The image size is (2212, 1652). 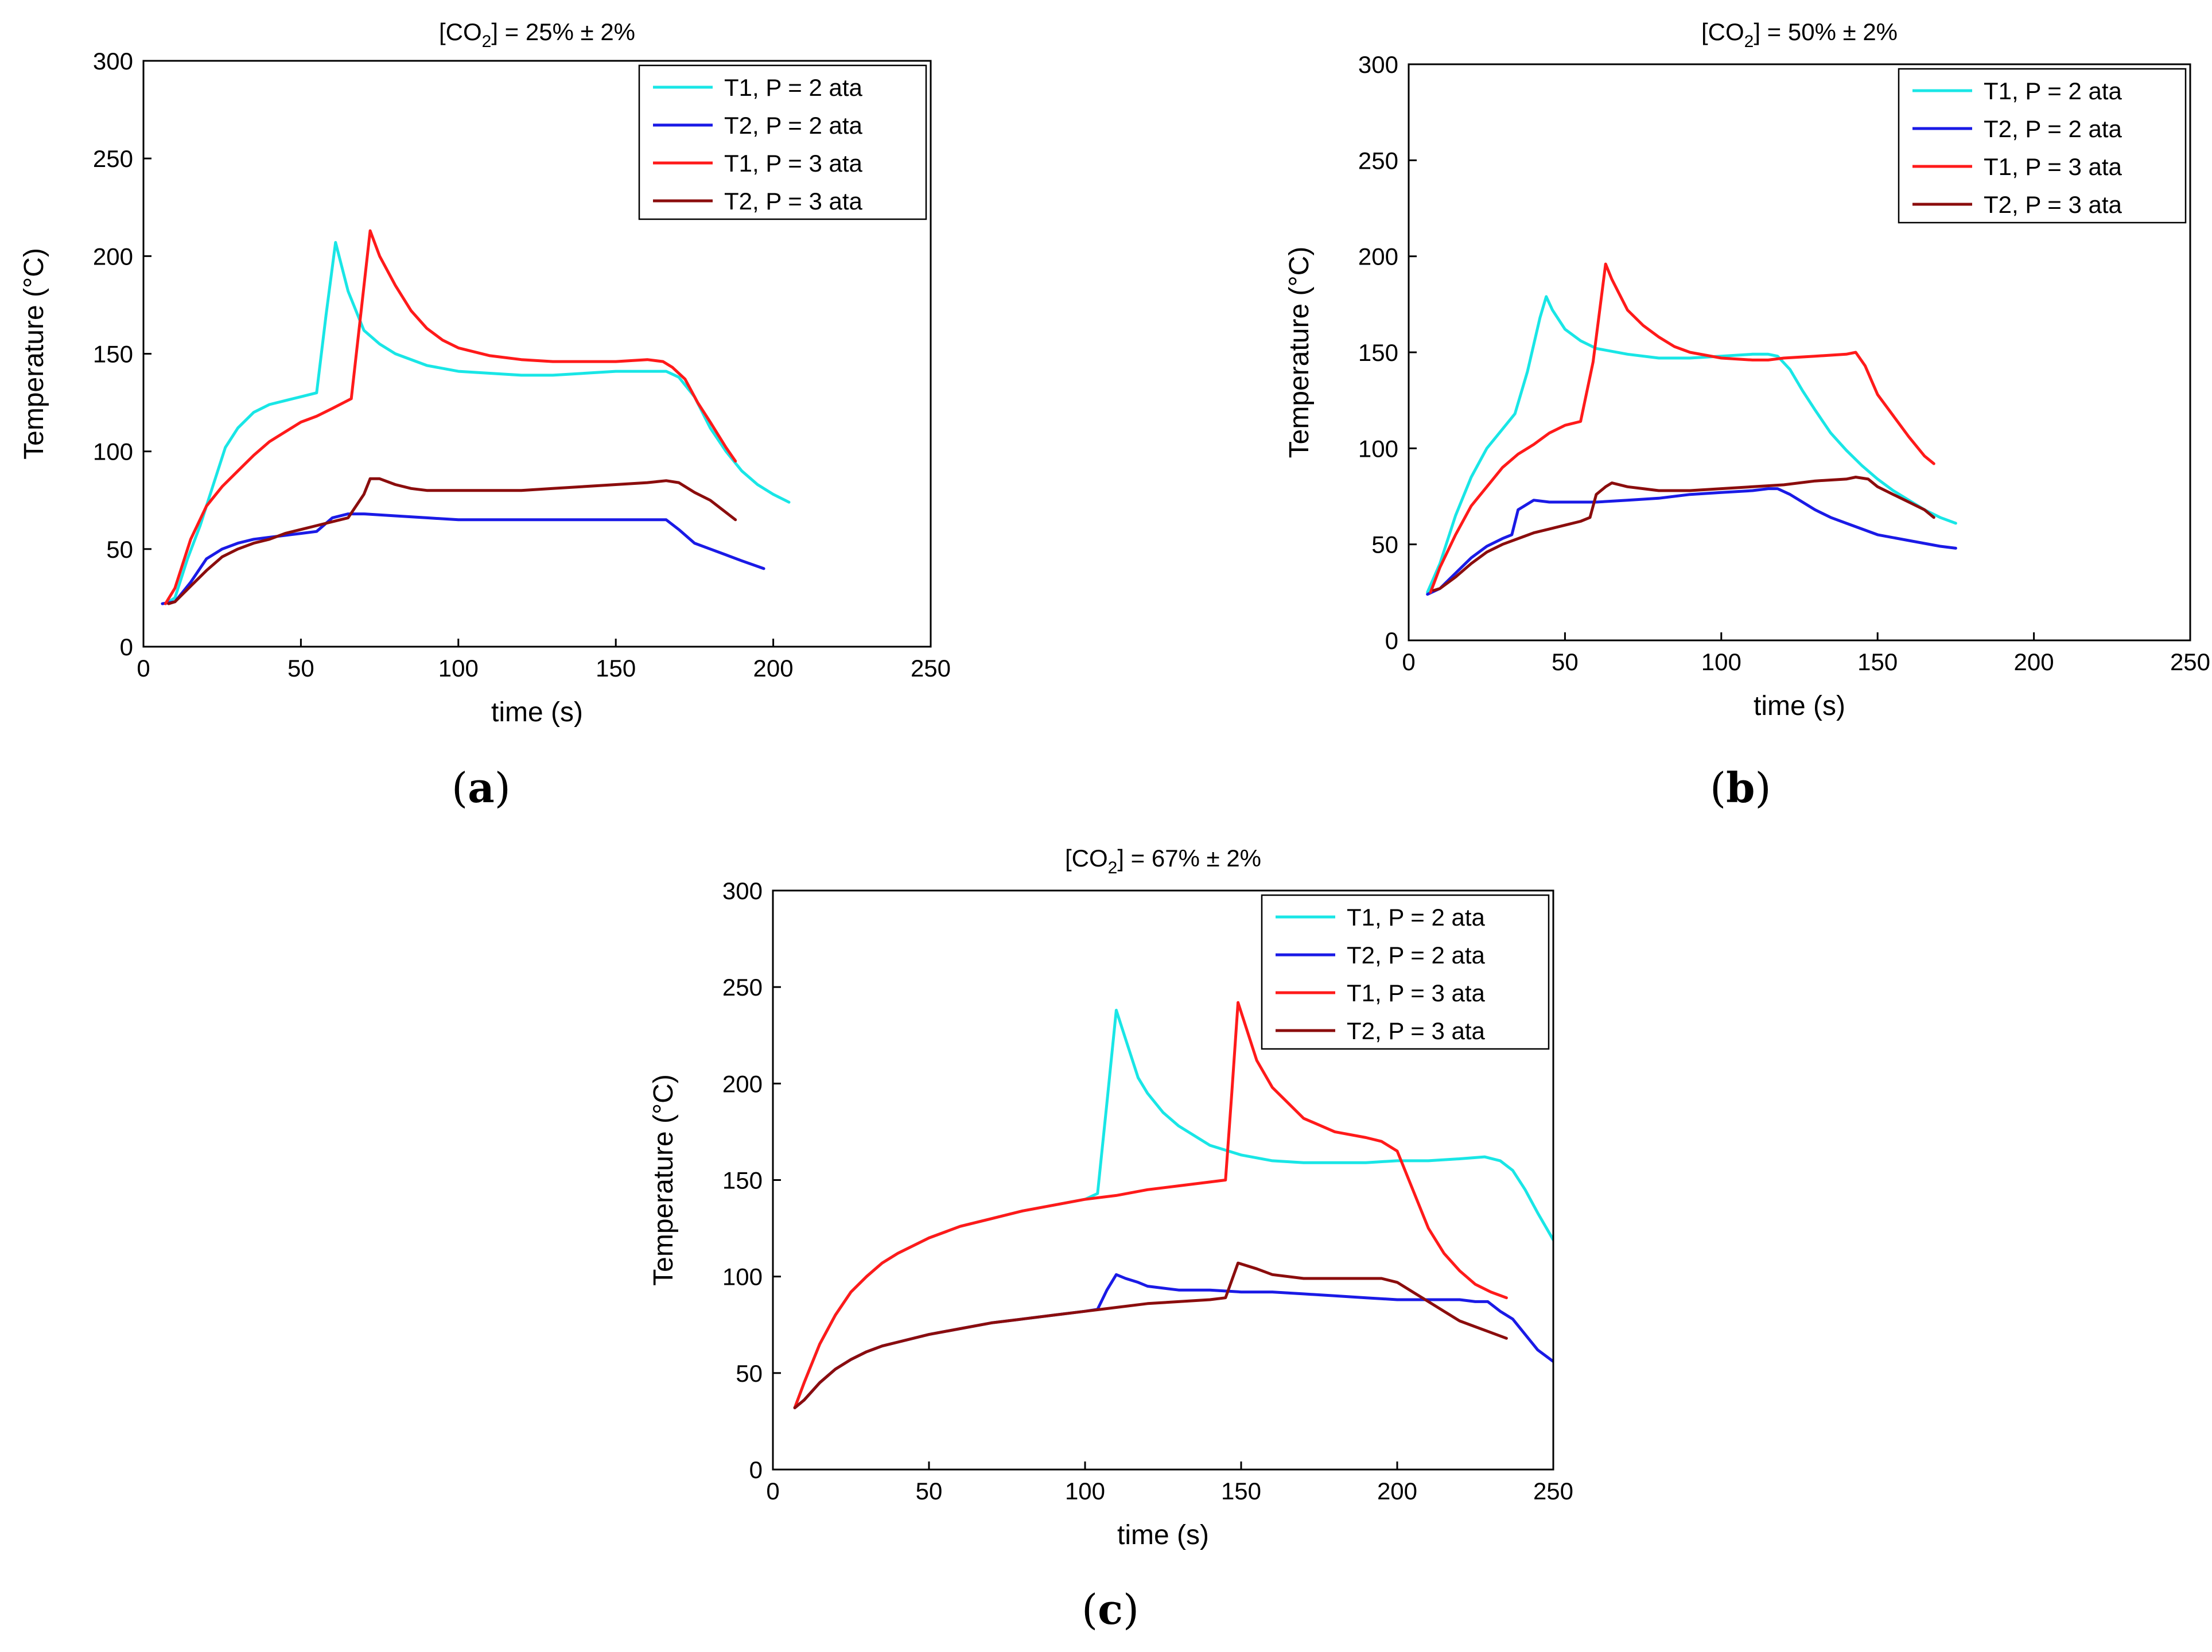 I want to click on chart-title-suffix: ] = 67% ± 2%, so click(x=1189, y=858).